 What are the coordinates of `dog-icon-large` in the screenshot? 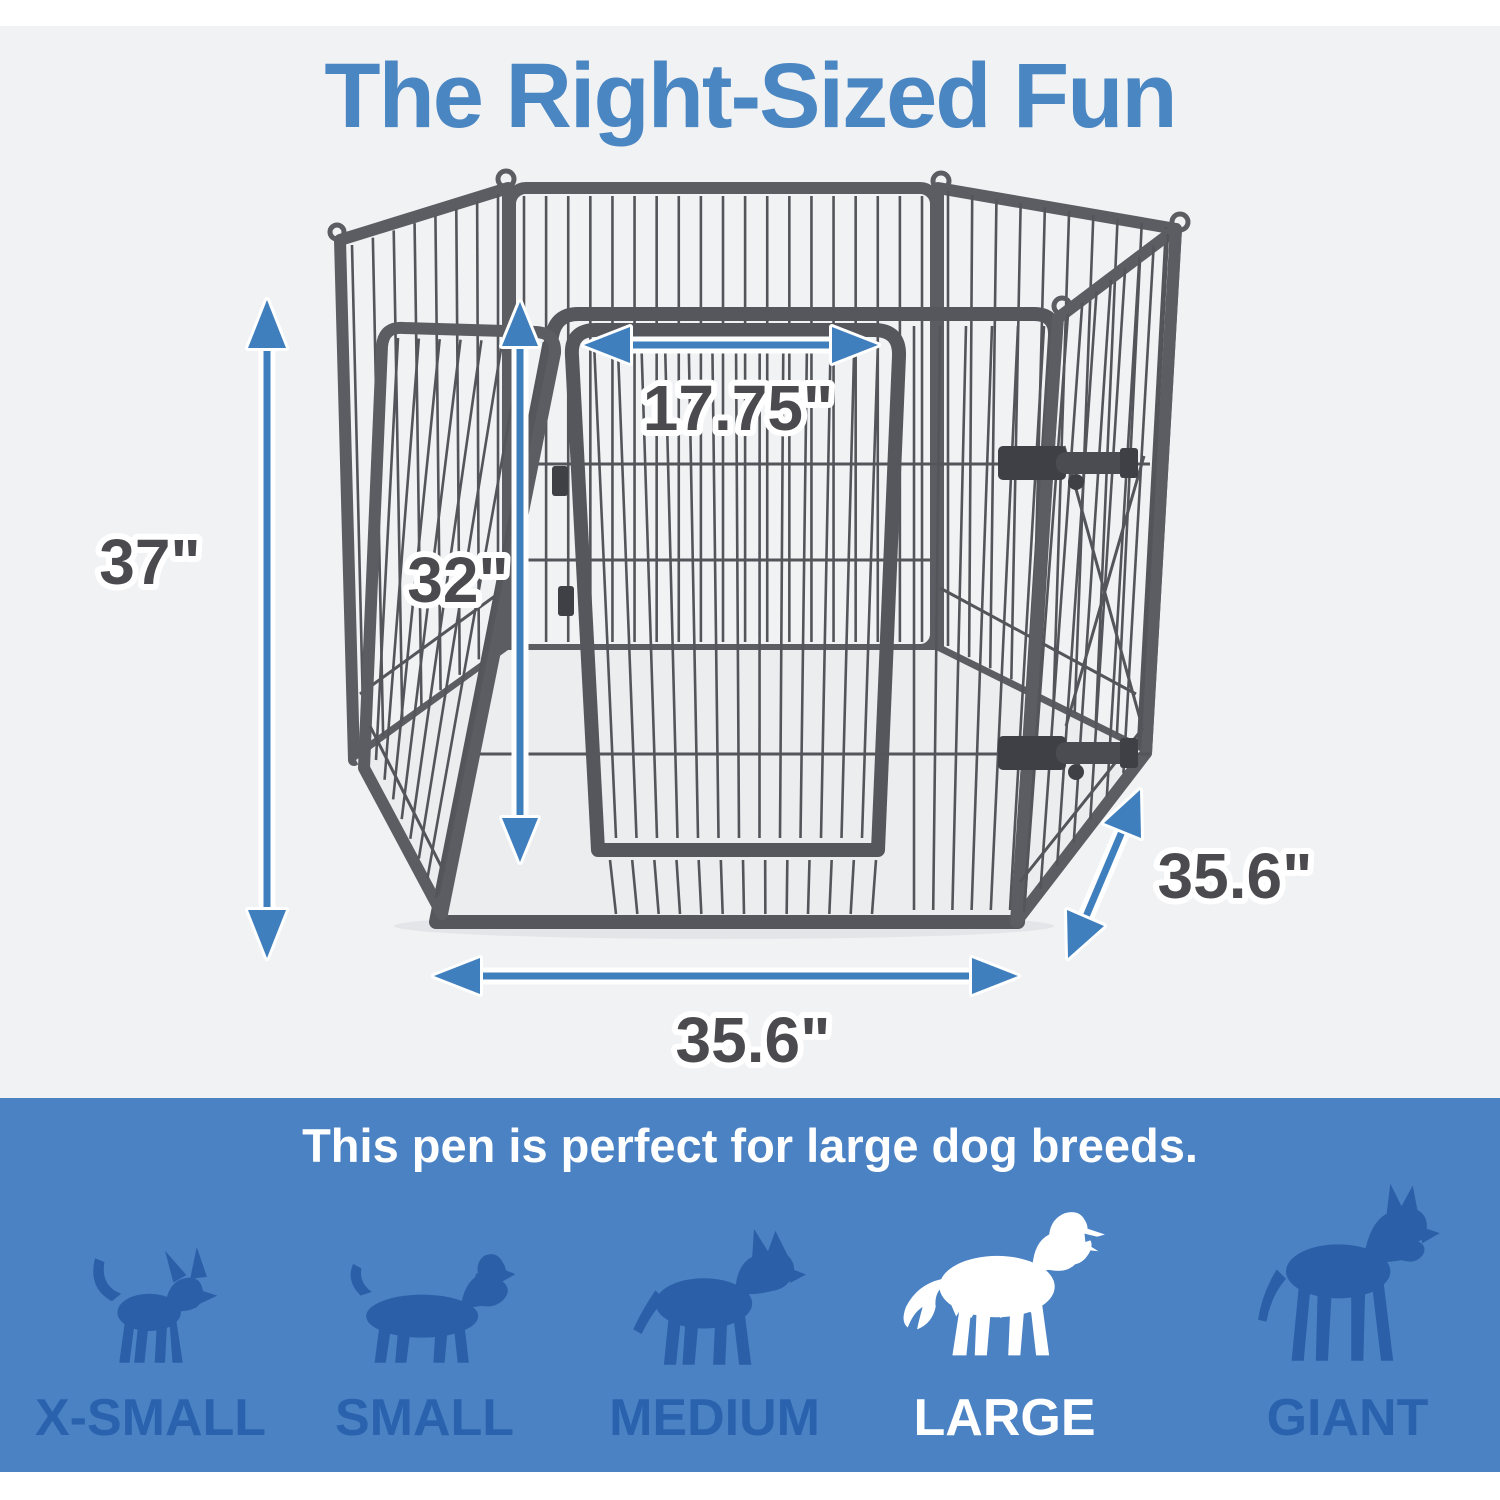 It's located at (1004, 1284).